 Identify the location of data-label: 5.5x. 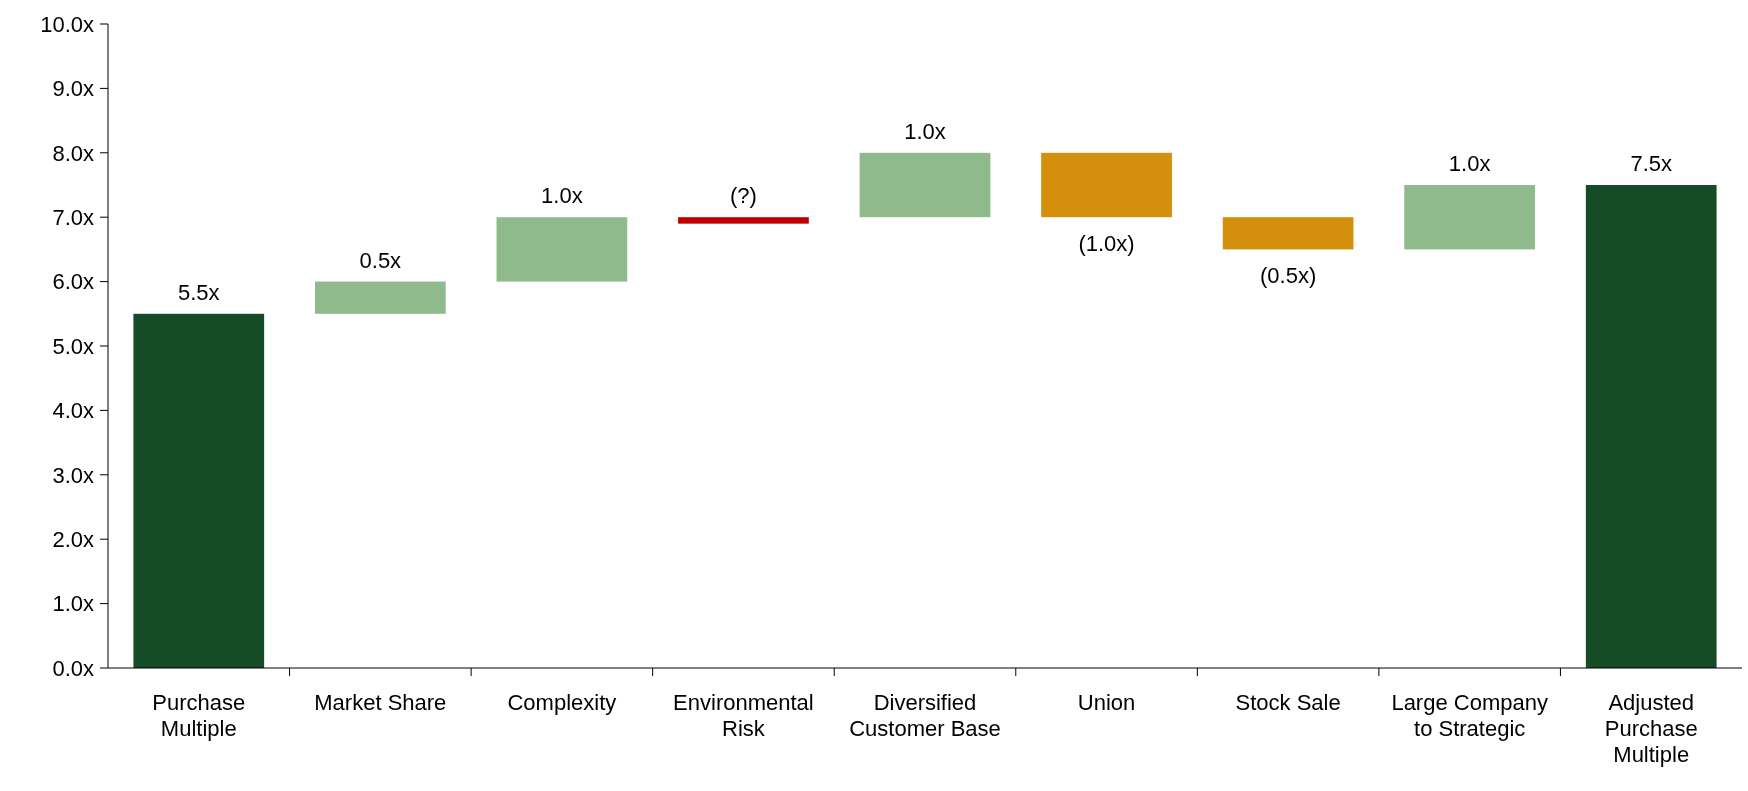
(198, 292).